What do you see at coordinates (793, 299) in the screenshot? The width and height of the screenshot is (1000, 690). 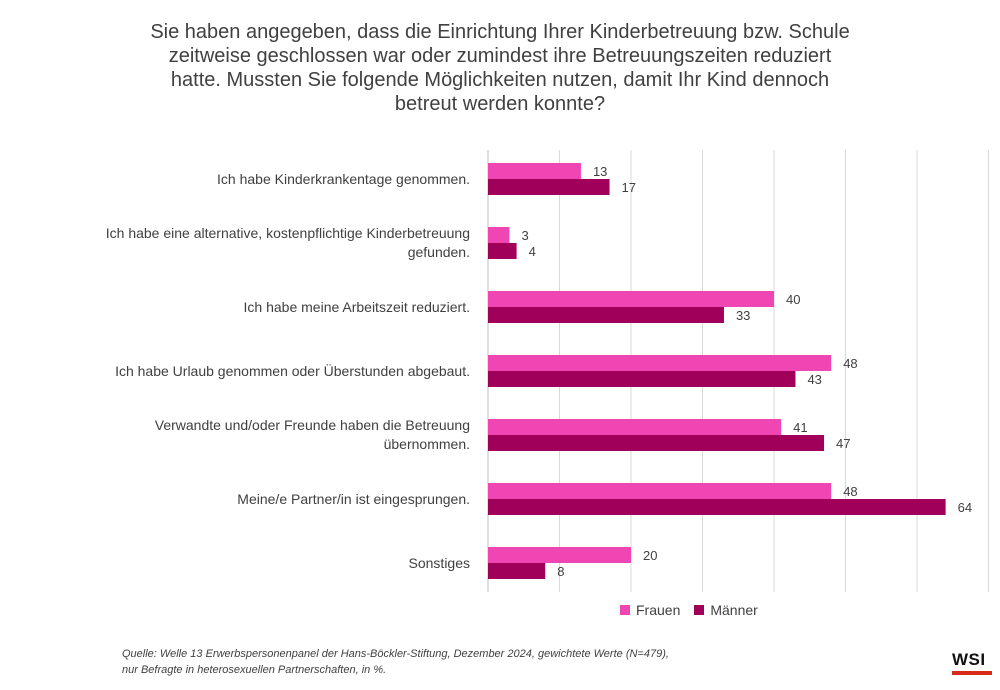 I see `data-label: 40` at bounding box center [793, 299].